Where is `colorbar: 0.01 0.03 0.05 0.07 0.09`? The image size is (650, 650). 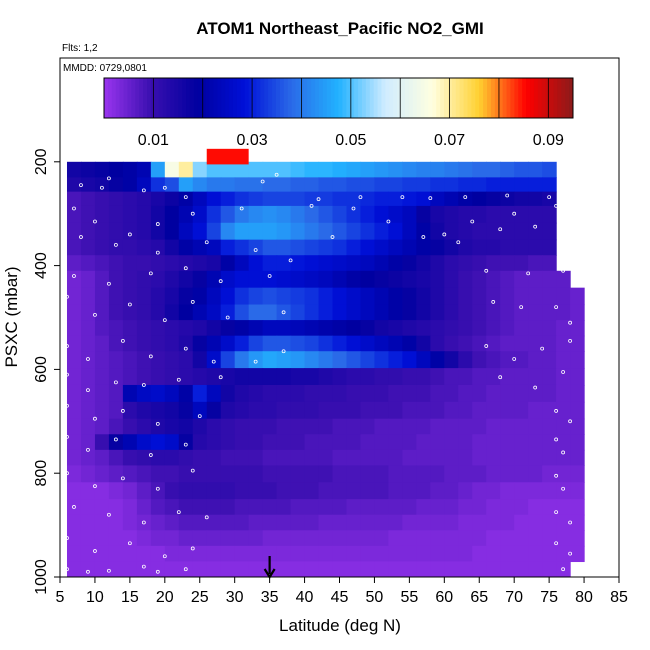
colorbar: 0.01 0.03 0.05 0.07 0.09 is located at coordinates (338, 113).